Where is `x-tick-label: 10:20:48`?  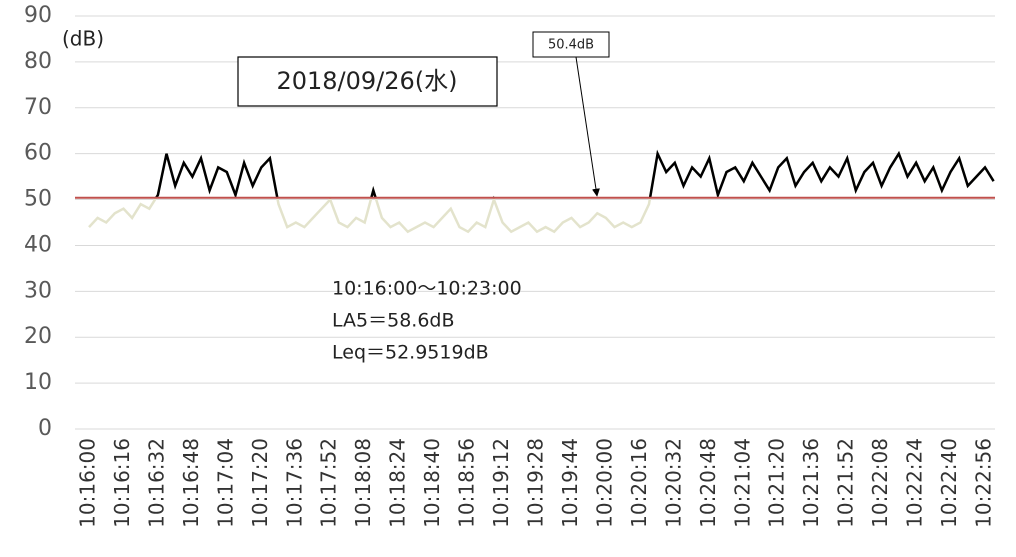
x-tick-label: 10:20:48 is located at coordinates (708, 483).